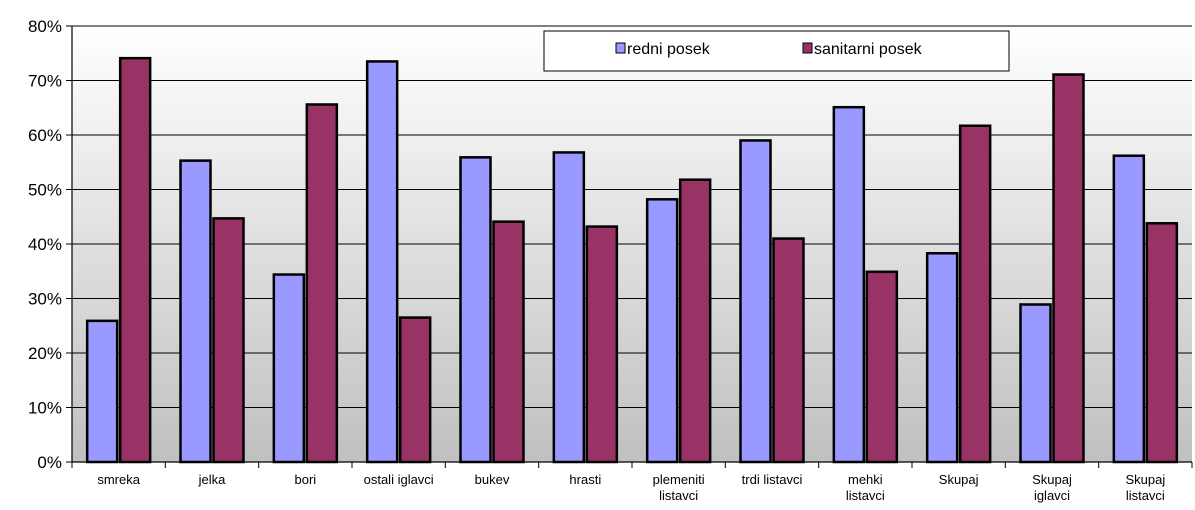 The image size is (1195, 510). I want to click on x-tick-label: ostali iglavci, so click(399, 479).